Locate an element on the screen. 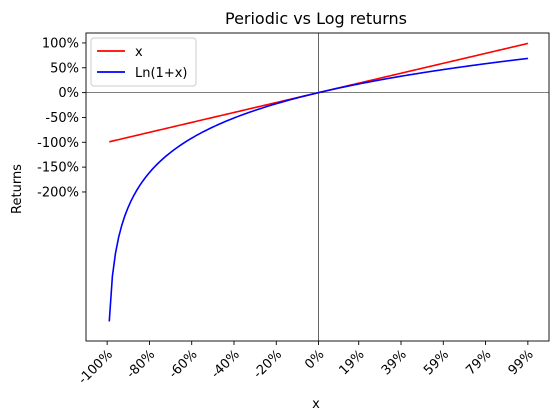 The image size is (558, 420). x-tick-label: -40% is located at coordinates (225, 364).